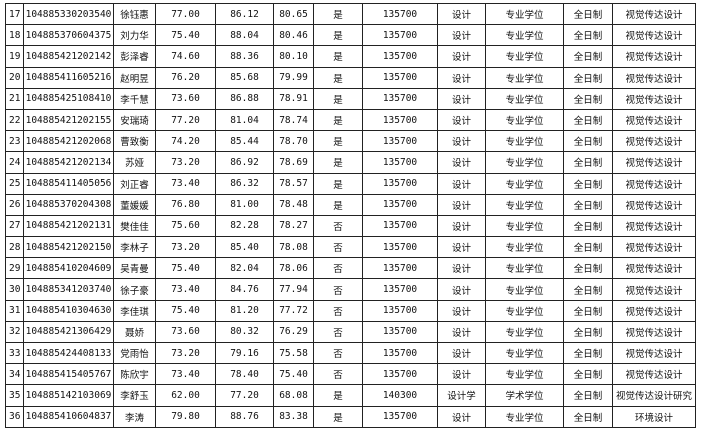 The image size is (701, 431). Describe the element at coordinates (654, 395) in the screenshot. I see `research-direction: 视觉传达设计研究` at that location.